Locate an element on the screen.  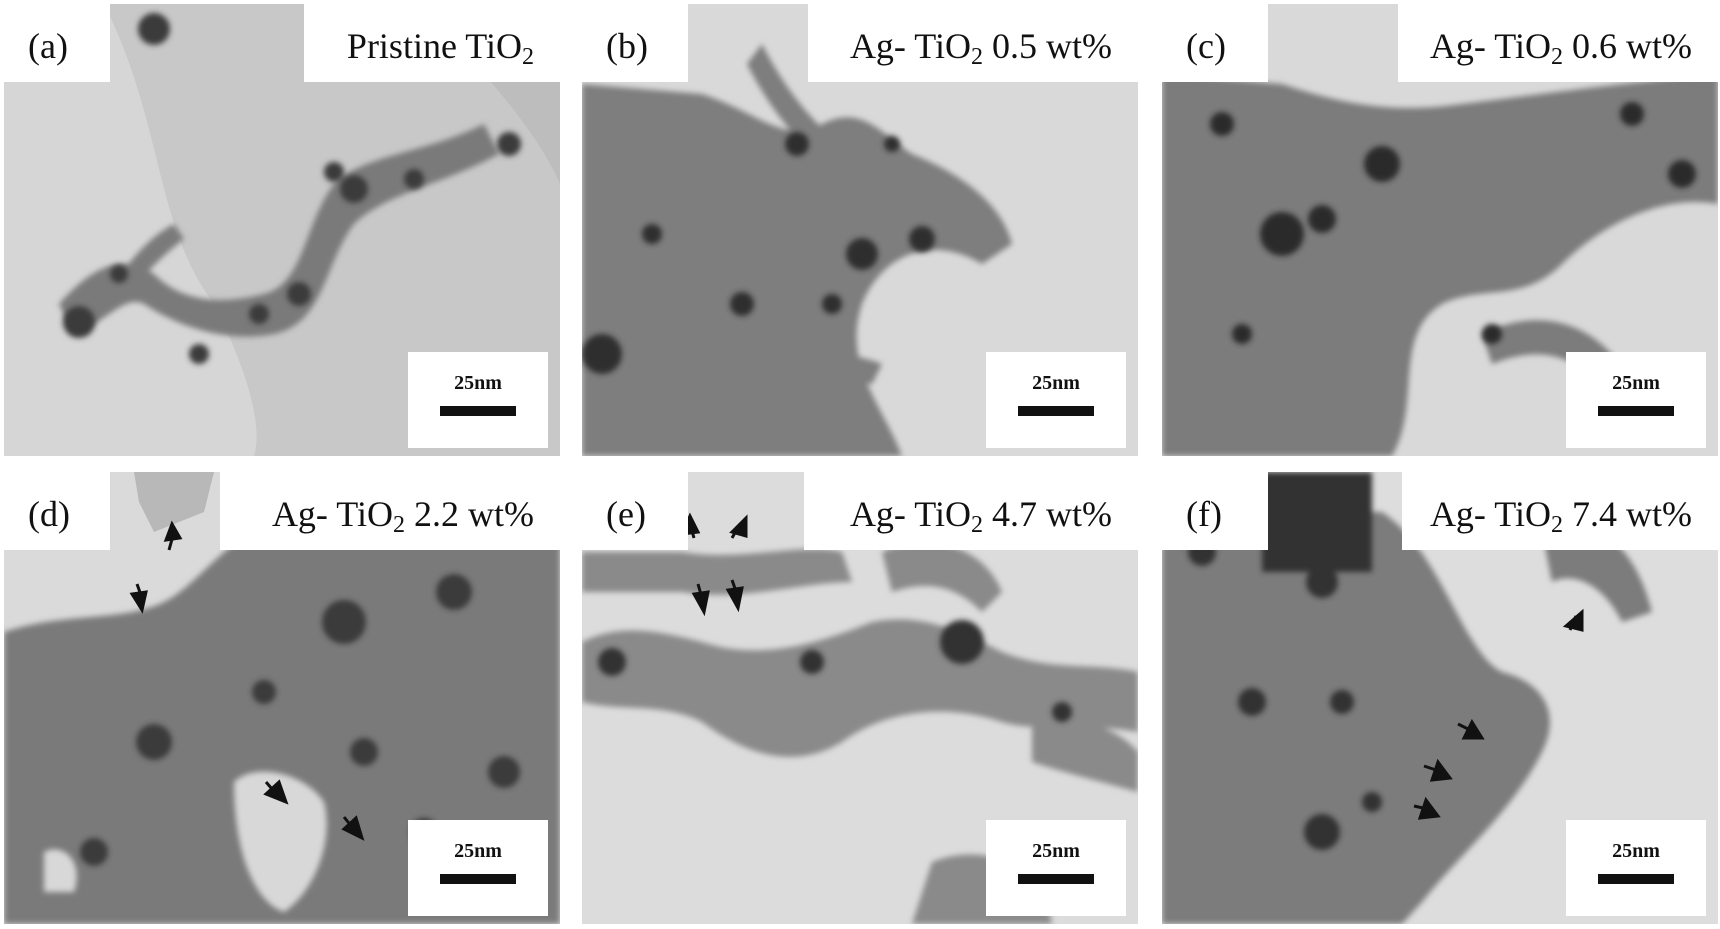
panel-letter: (b) is located at coordinates (627, 46).